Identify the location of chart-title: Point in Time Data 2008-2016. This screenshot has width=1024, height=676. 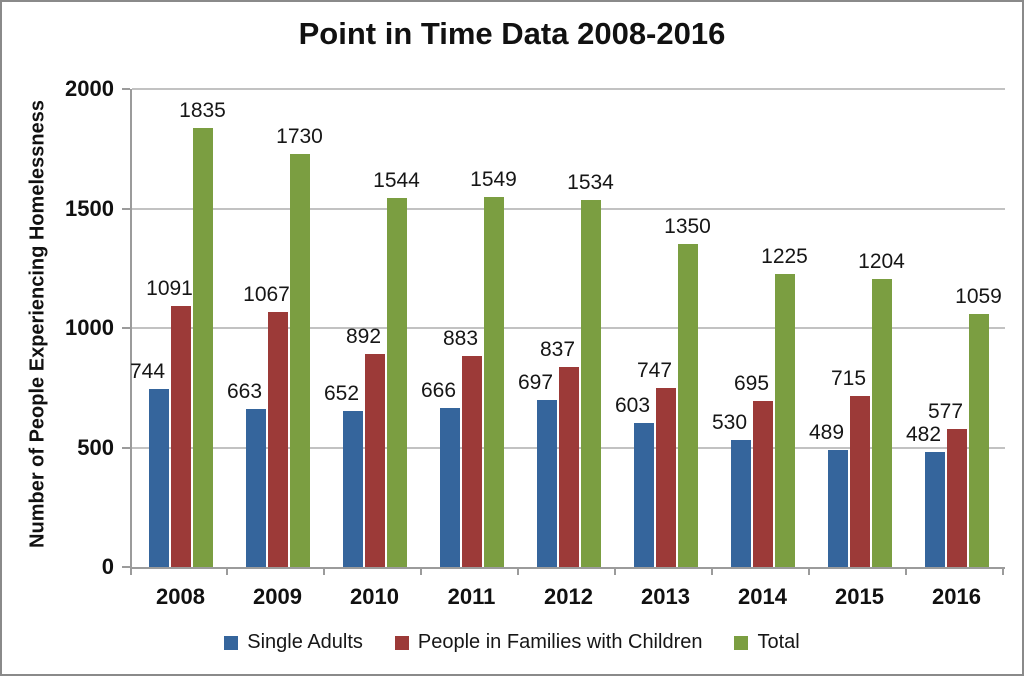
(512, 33).